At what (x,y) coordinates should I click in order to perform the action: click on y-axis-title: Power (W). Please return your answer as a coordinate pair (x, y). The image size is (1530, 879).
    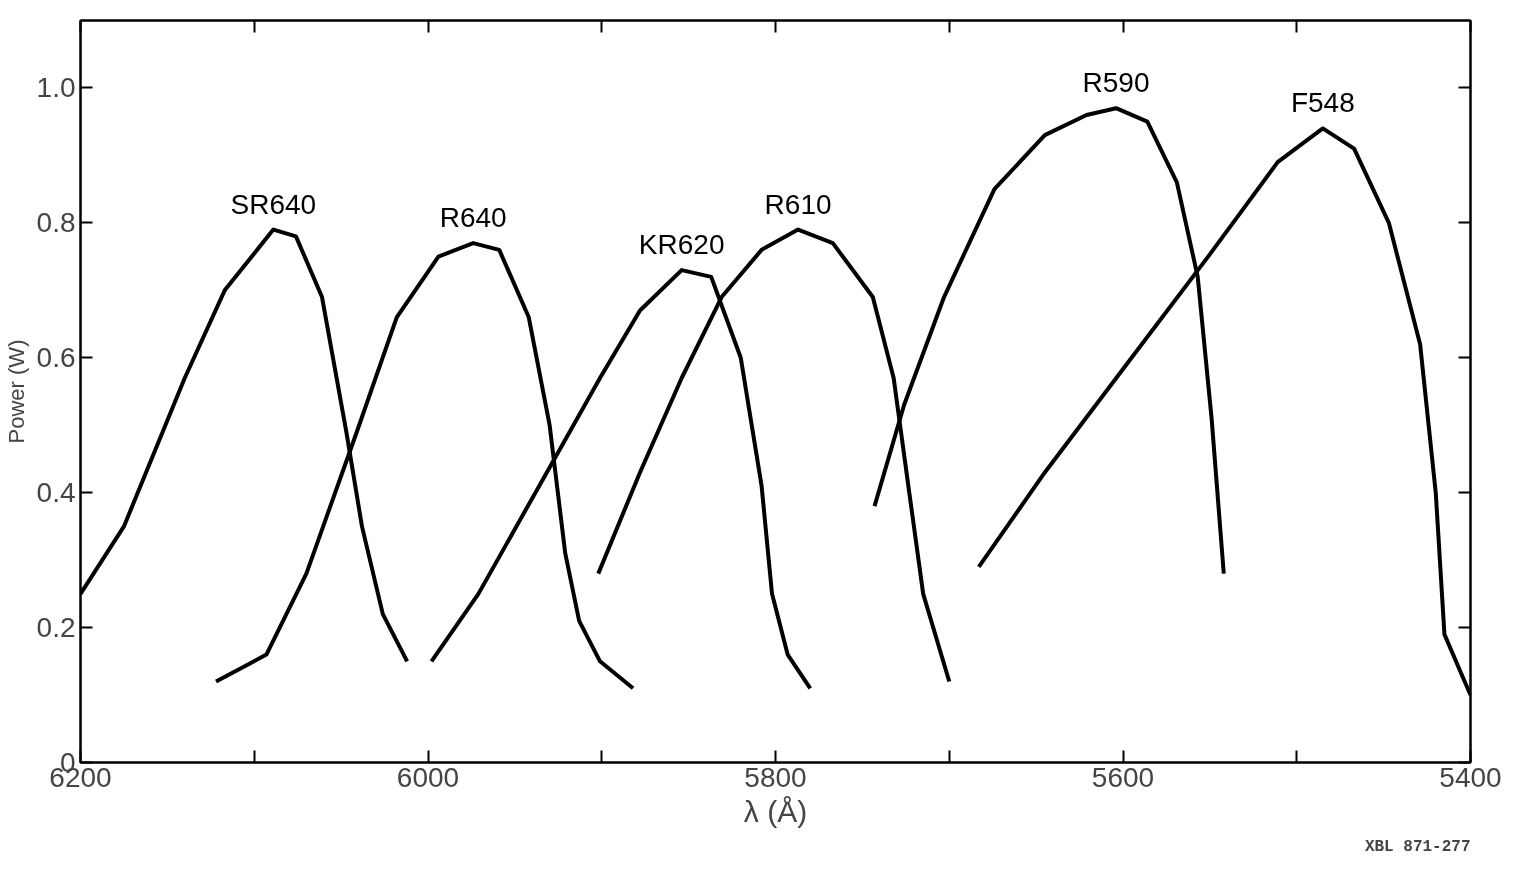
    Looking at the image, I should click on (16, 391).